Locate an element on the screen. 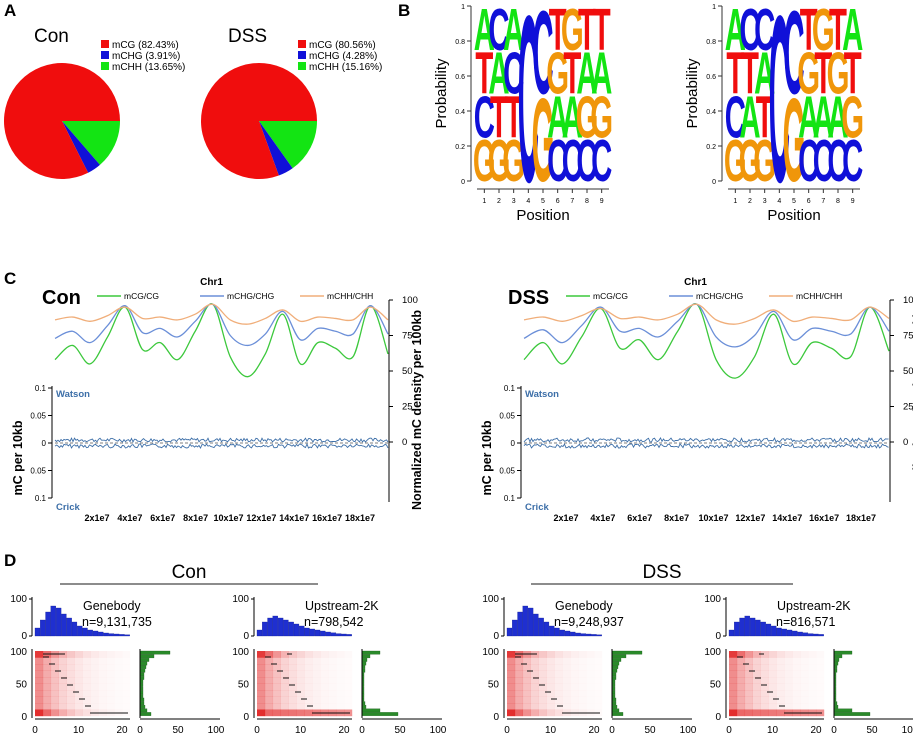 This screenshot has height=739, width=913. strand-watson: Watson is located at coordinates (73, 394).